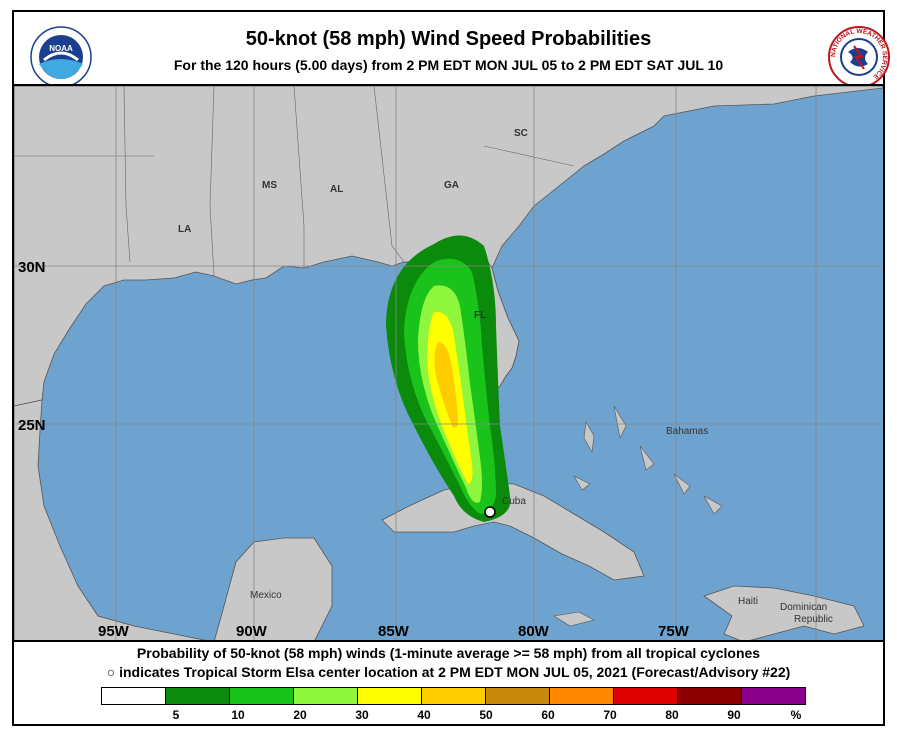  I want to click on state-label-al: AL, so click(336, 189).